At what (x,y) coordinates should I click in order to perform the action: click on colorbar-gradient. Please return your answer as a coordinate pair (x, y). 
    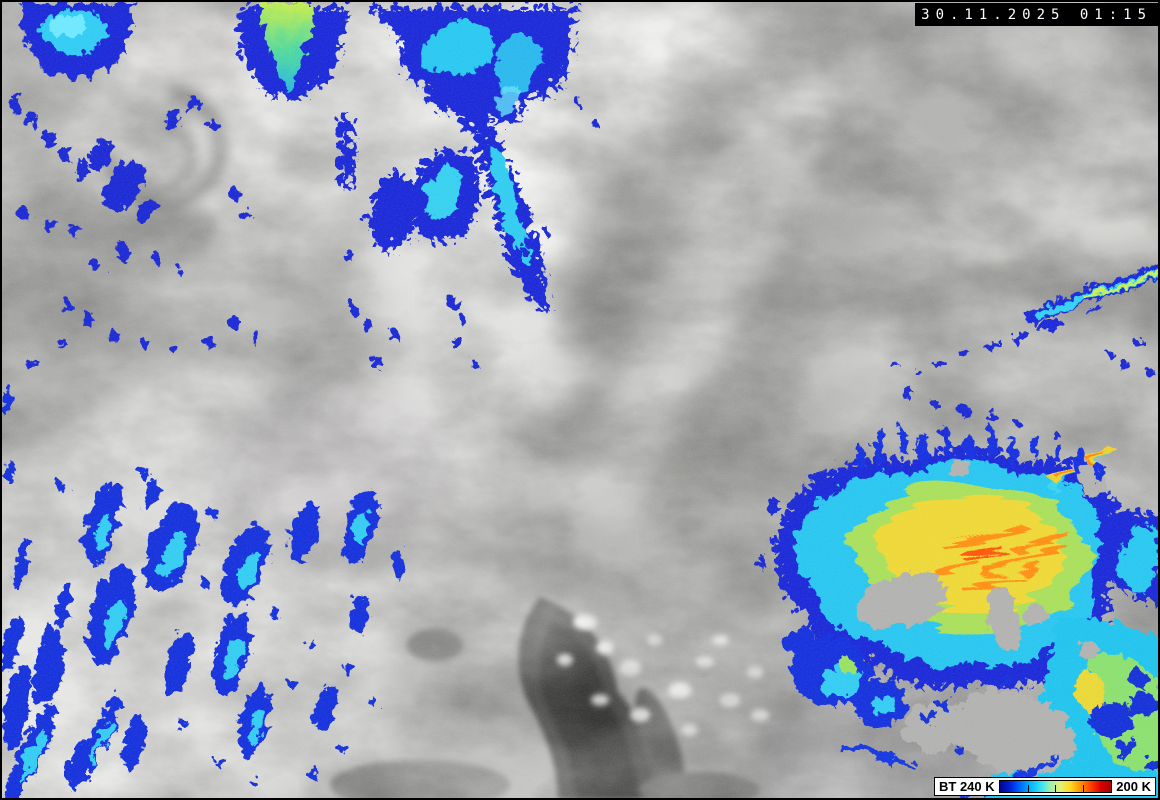
    Looking at the image, I should click on (1055, 786).